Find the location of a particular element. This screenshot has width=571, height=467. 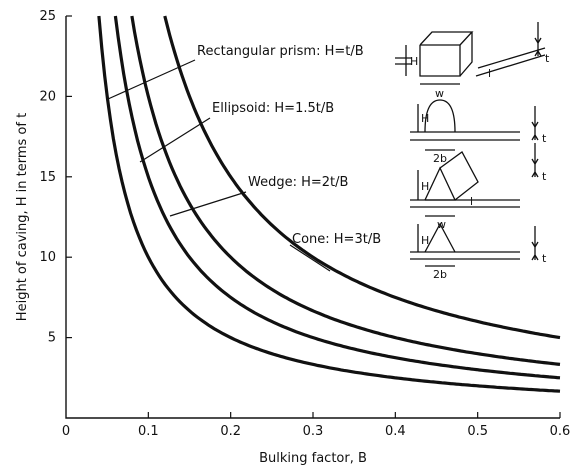

rectangular-prism-figure: Hw l t is located at coordinates (472, 61).